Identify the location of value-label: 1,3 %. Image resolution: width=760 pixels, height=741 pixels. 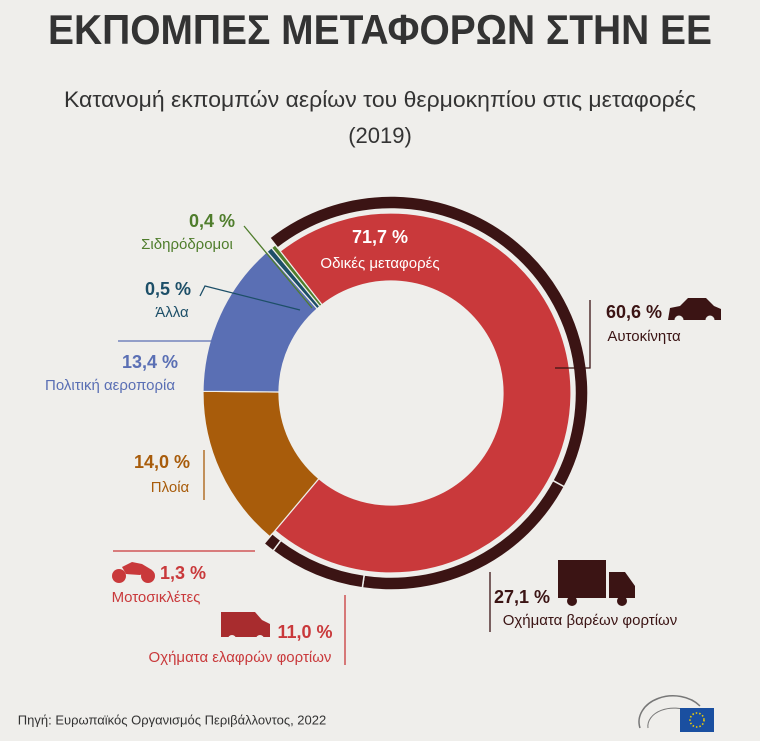
(183, 573).